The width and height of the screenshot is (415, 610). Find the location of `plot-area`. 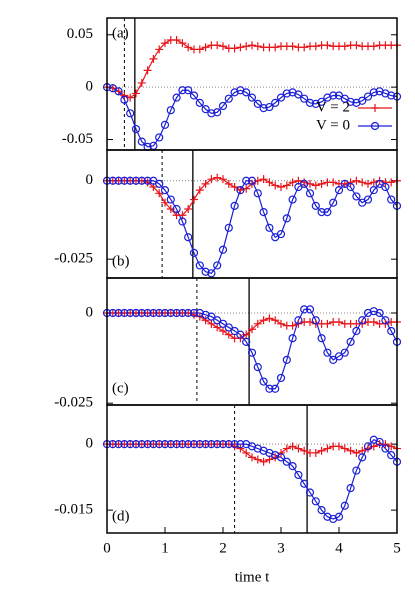

plot-area is located at coordinates (252, 225).